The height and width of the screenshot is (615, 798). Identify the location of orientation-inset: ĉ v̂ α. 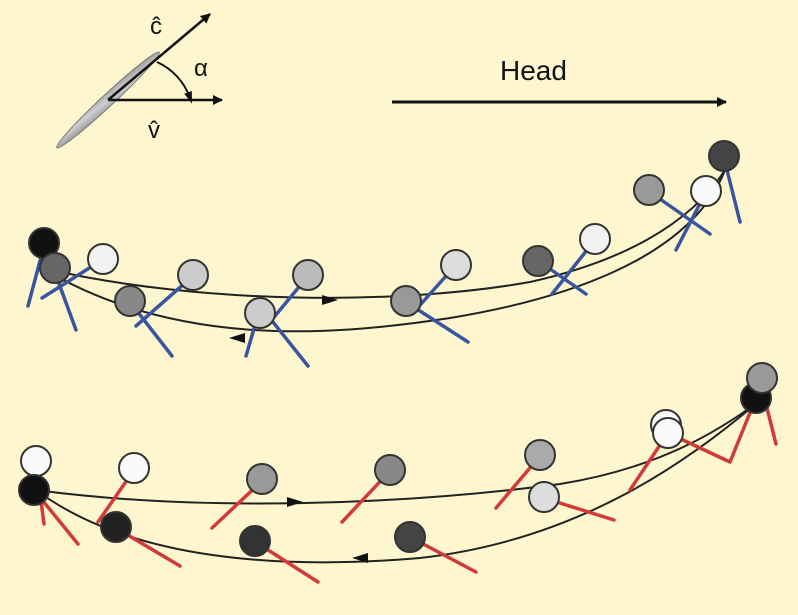
(139, 81).